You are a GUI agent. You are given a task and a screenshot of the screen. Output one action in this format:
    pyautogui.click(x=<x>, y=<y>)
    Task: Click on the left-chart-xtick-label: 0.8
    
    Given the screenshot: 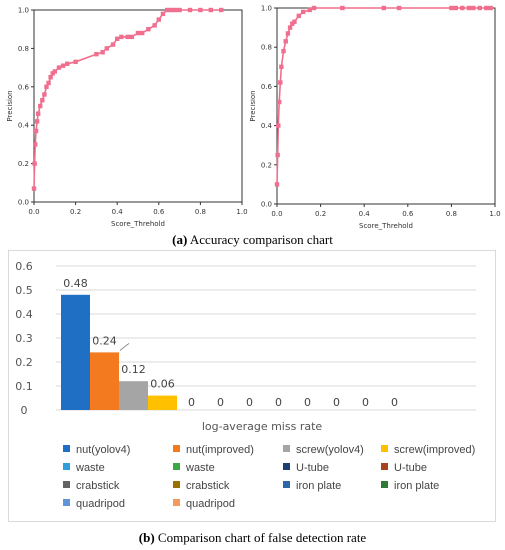 What is the action you would take?
    pyautogui.click(x=200, y=212)
    